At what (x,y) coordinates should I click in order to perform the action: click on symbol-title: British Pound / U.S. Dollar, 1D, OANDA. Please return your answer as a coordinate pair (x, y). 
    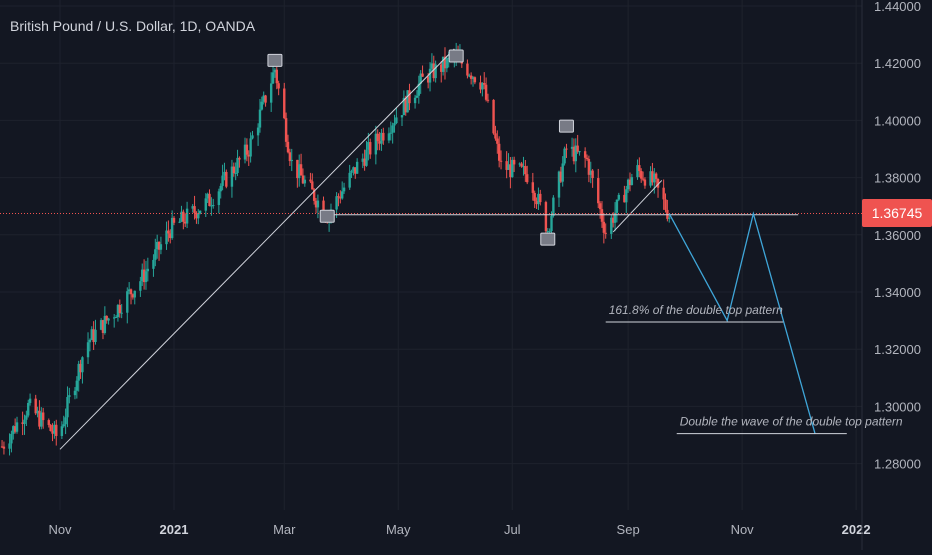
    Looking at the image, I should click on (133, 26).